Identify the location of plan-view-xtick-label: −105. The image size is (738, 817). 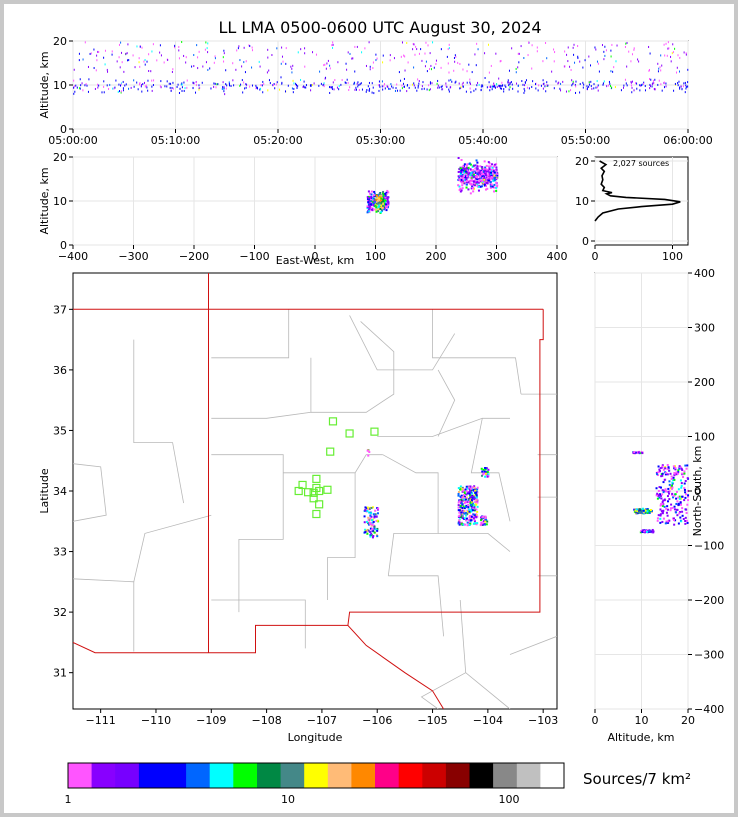
(432, 720).